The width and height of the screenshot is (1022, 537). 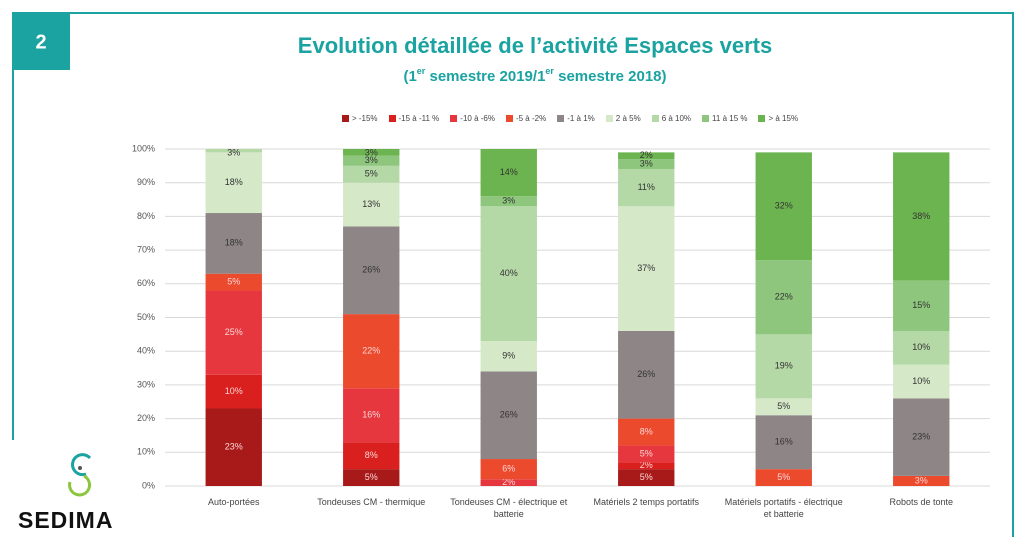 What do you see at coordinates (80, 475) in the screenshot?
I see `logo-icon` at bounding box center [80, 475].